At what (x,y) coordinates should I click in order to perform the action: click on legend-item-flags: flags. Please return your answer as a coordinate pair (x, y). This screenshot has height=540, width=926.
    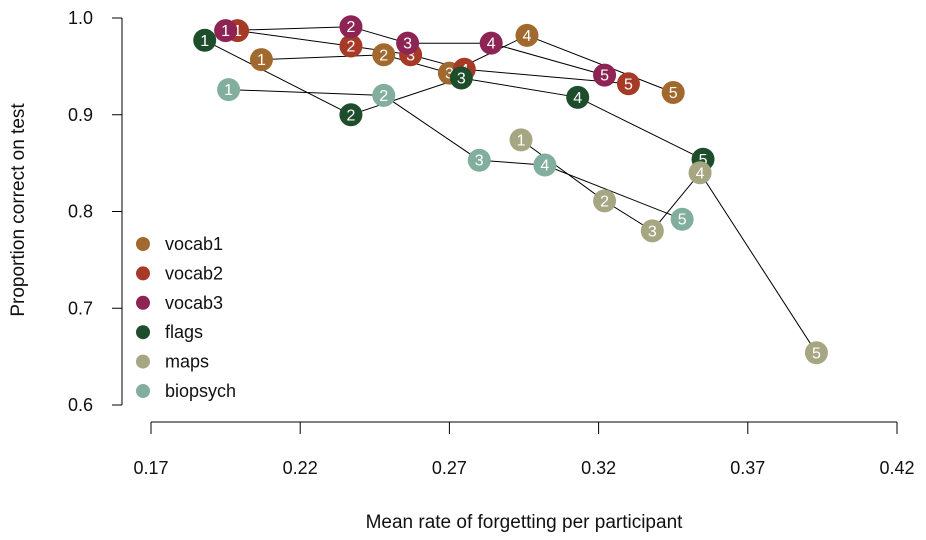
    Looking at the image, I should click on (169, 332).